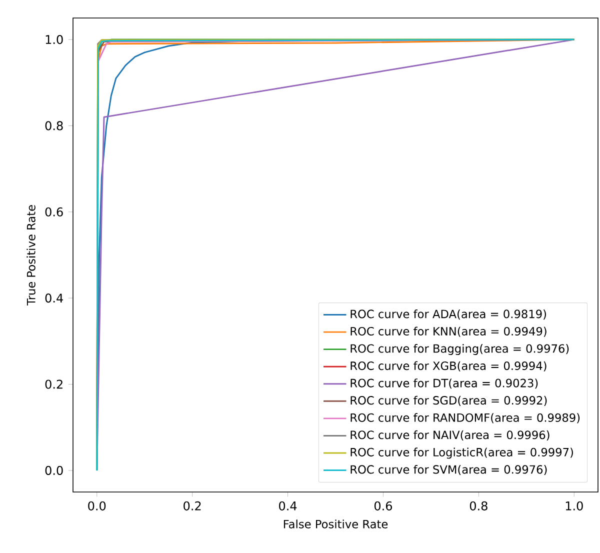 The image size is (600, 553). What do you see at coordinates (54, 125) in the screenshot?
I see `y-tick-label: 0.8` at bounding box center [54, 125].